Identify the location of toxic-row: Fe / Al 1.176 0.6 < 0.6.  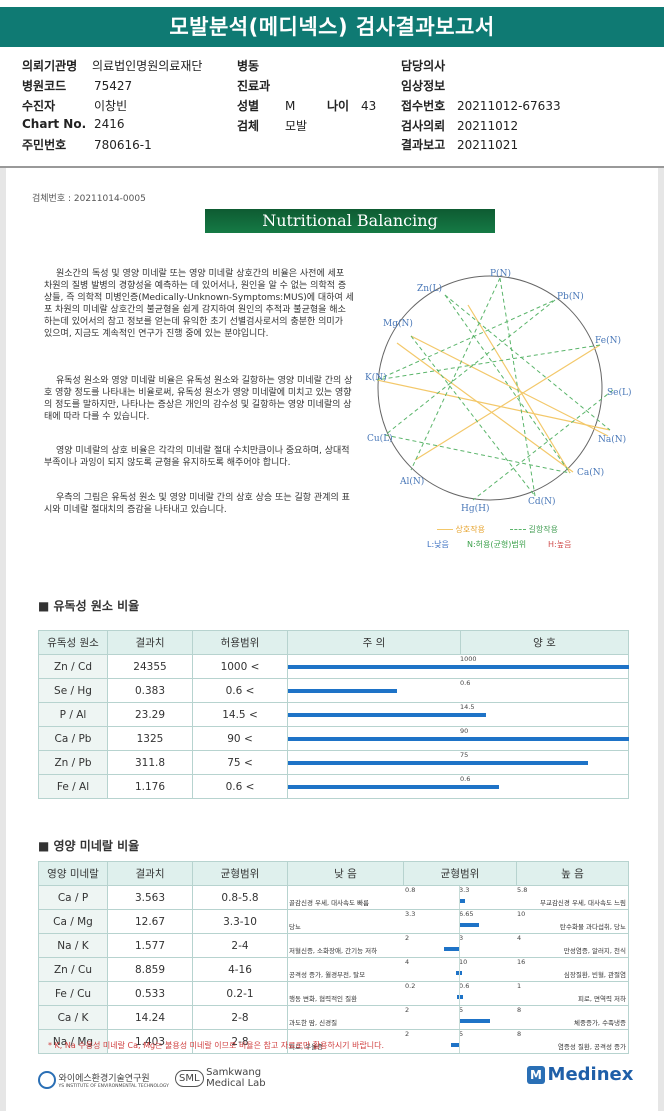
(333, 786).